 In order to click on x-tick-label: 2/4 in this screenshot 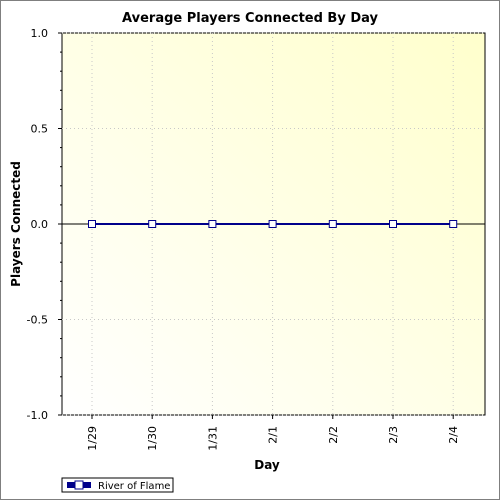, I will do `click(453, 435)`.